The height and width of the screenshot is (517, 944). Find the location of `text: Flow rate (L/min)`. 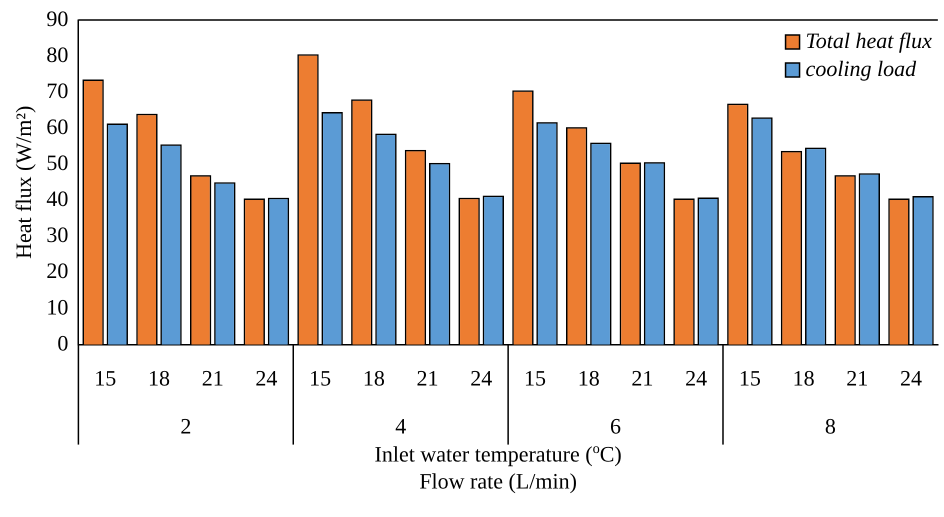

text: Flow rate (L/min) is located at coordinates (498, 481).